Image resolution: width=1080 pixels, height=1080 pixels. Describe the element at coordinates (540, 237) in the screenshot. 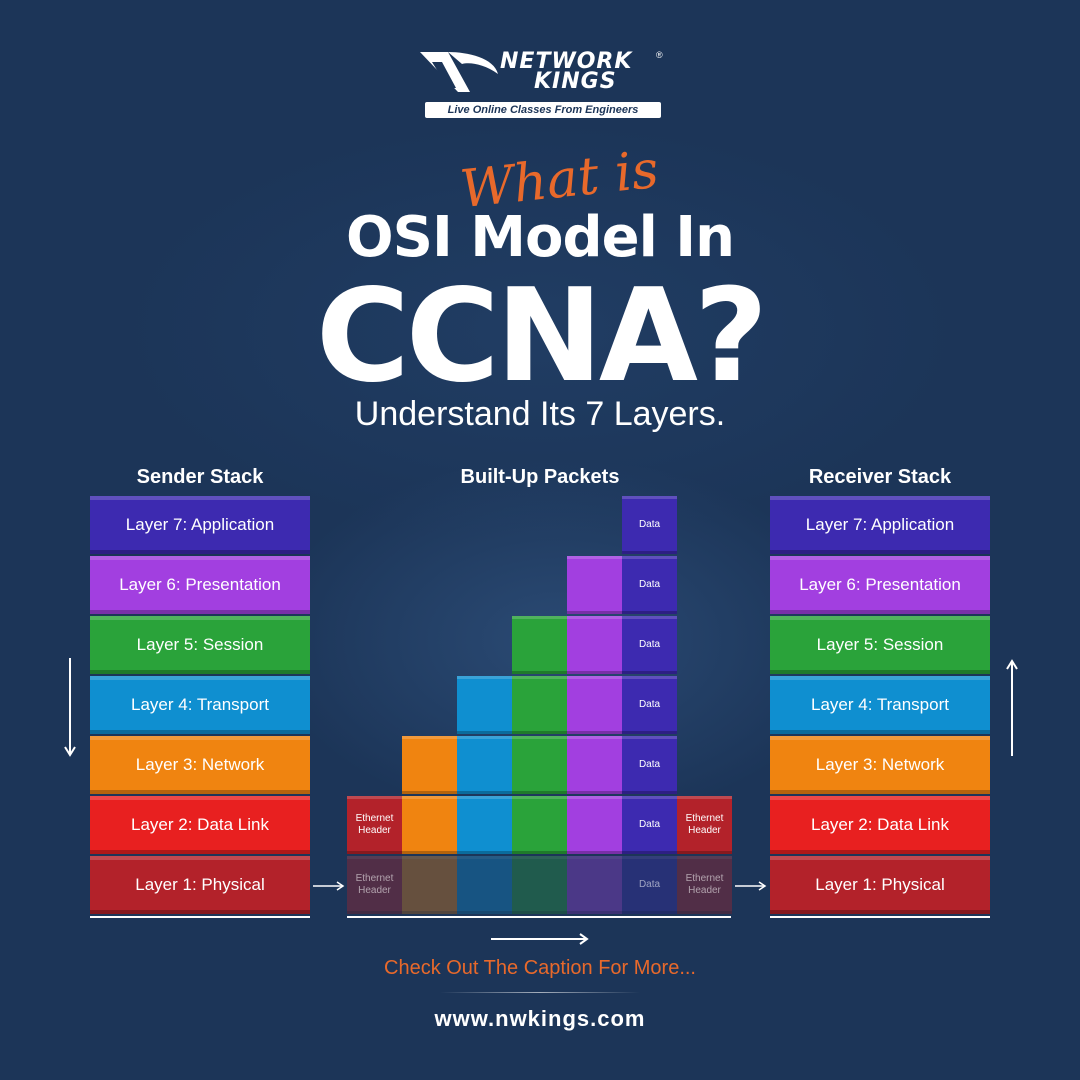

I see `headline-line1: OSI Model In` at that location.